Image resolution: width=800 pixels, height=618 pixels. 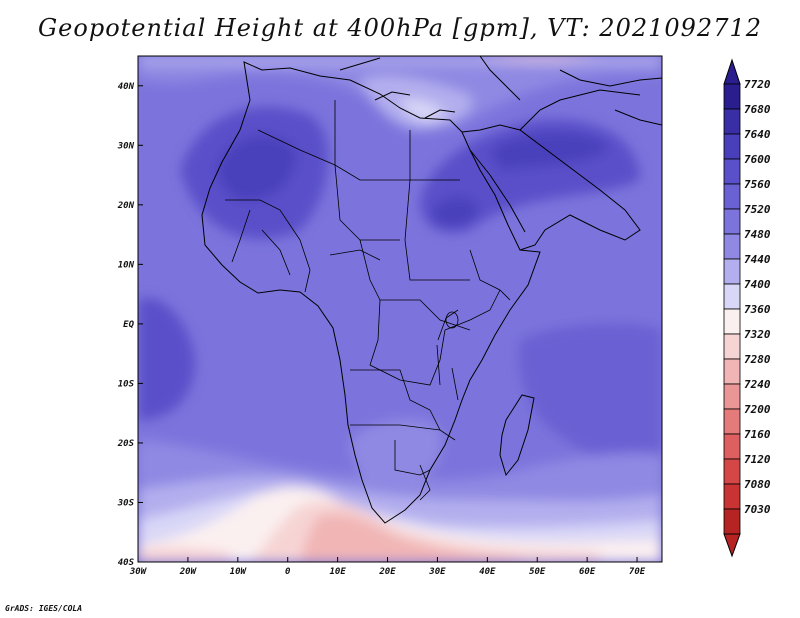 What do you see at coordinates (757, 359) in the screenshot?
I see `colorbar-label: 7280` at bounding box center [757, 359].